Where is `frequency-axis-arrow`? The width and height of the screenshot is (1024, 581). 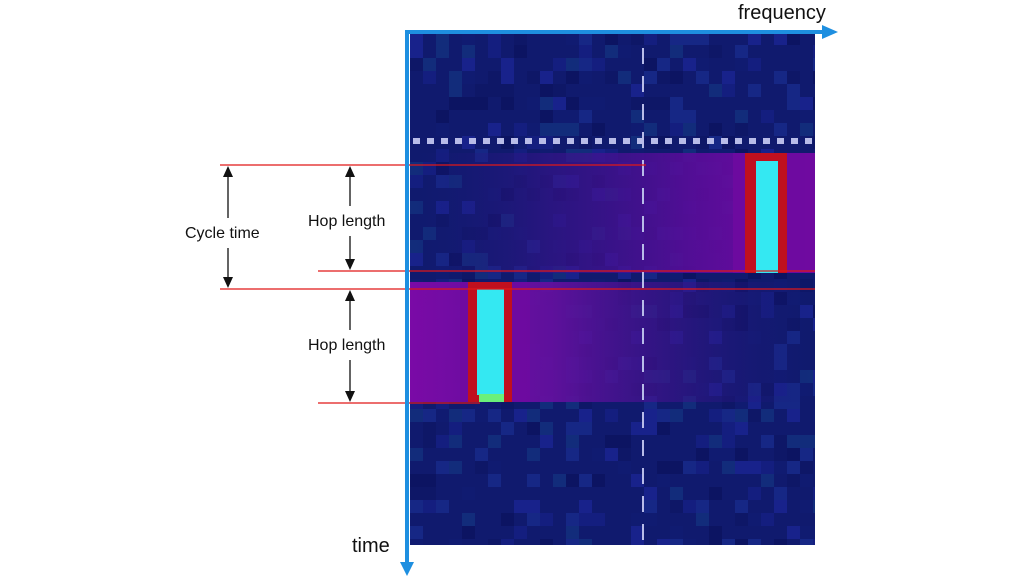
frequency-axis-arrow is located at coordinates (830, 32).